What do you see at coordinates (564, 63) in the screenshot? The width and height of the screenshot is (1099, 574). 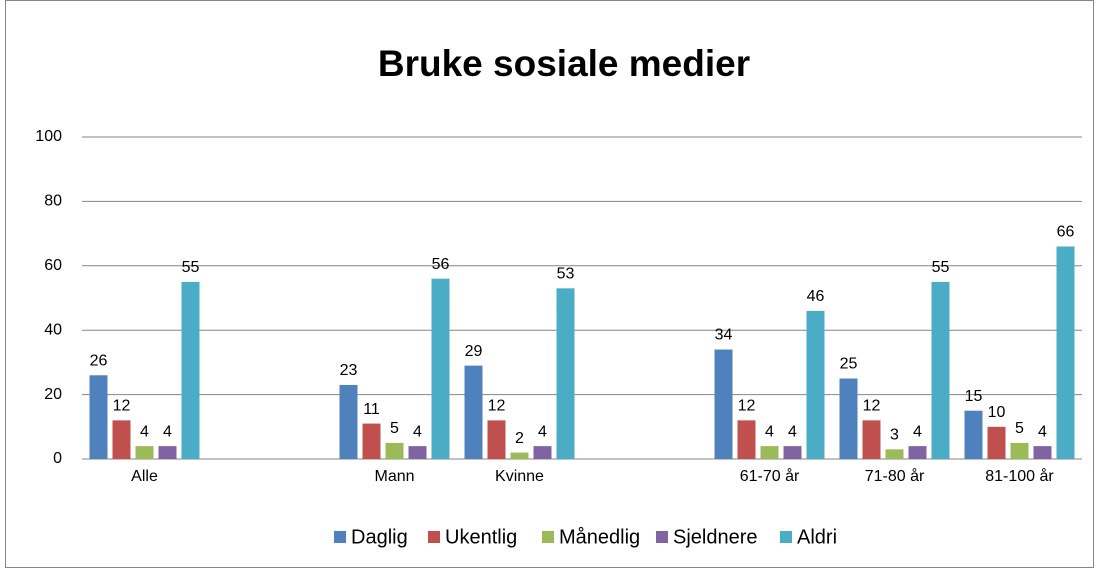 I see `chart-title: Bruke sosiale medier` at bounding box center [564, 63].